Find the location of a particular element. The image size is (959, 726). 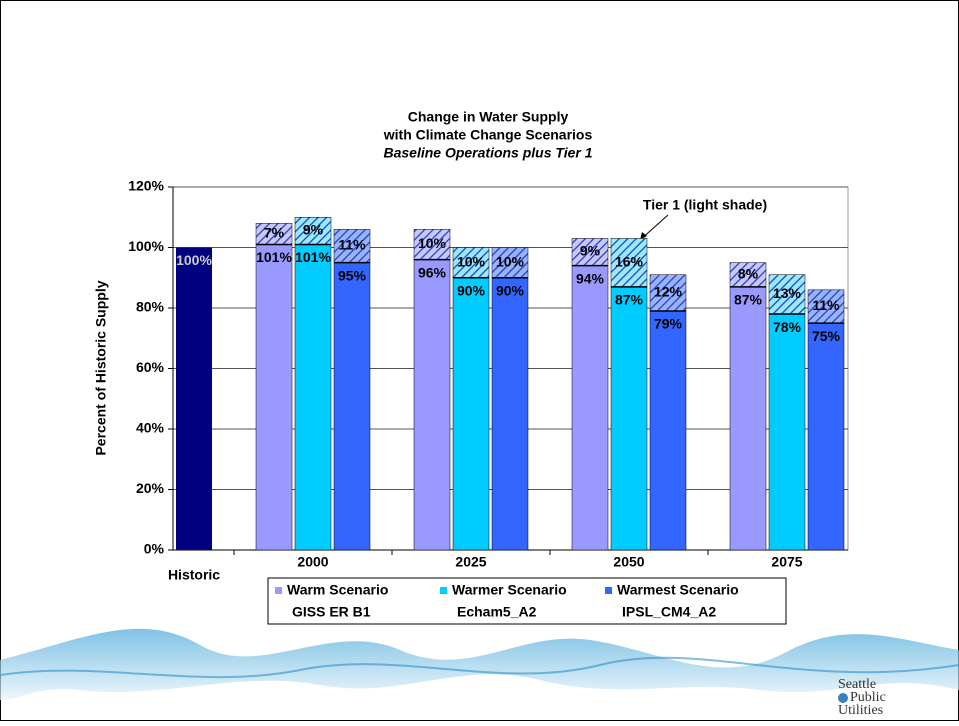

tier1-label: 16% is located at coordinates (629, 261).